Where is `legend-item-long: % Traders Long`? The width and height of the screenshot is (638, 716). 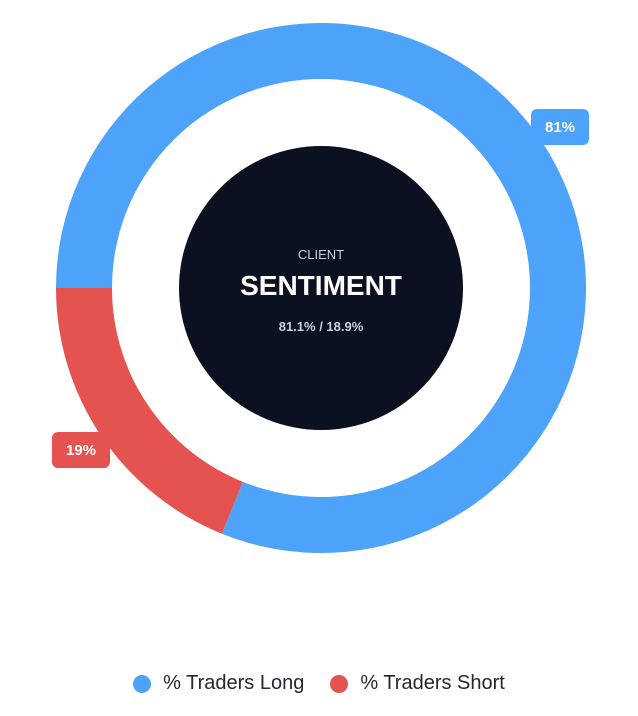
legend-item-long: % Traders Long is located at coordinates (218, 683).